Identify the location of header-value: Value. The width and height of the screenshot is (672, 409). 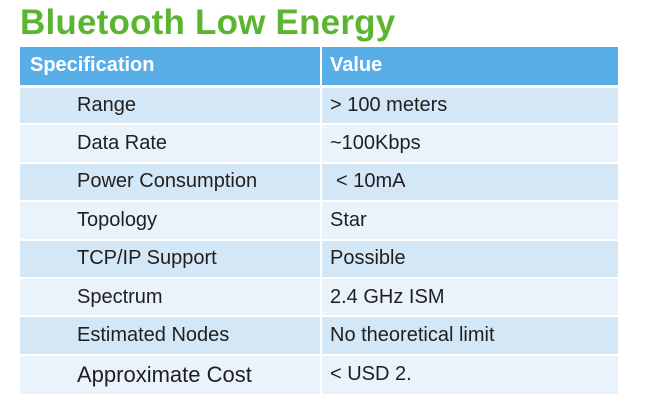
(469, 67).